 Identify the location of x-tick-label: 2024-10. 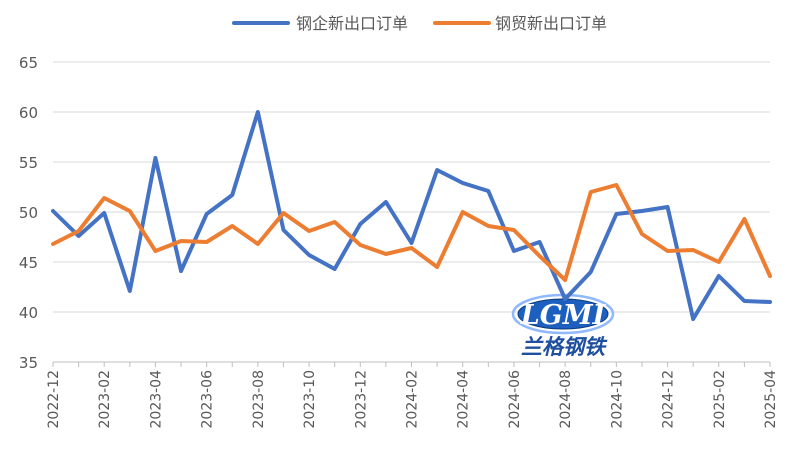
(617, 399).